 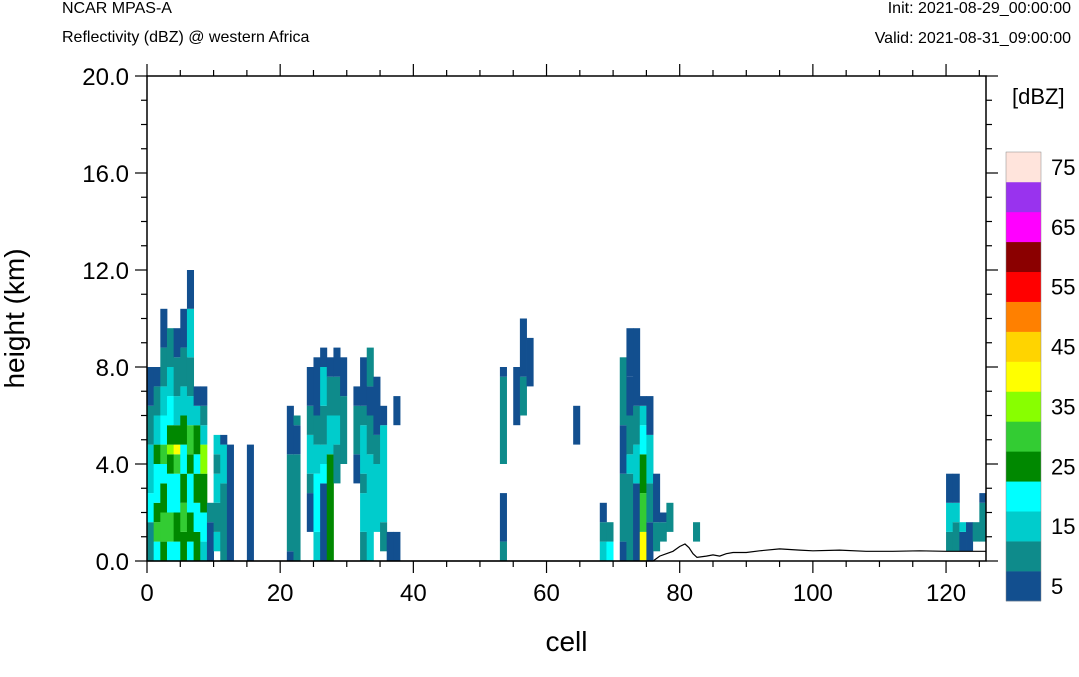 What do you see at coordinates (280, 593) in the screenshot?
I see `x-tick-label: 20` at bounding box center [280, 593].